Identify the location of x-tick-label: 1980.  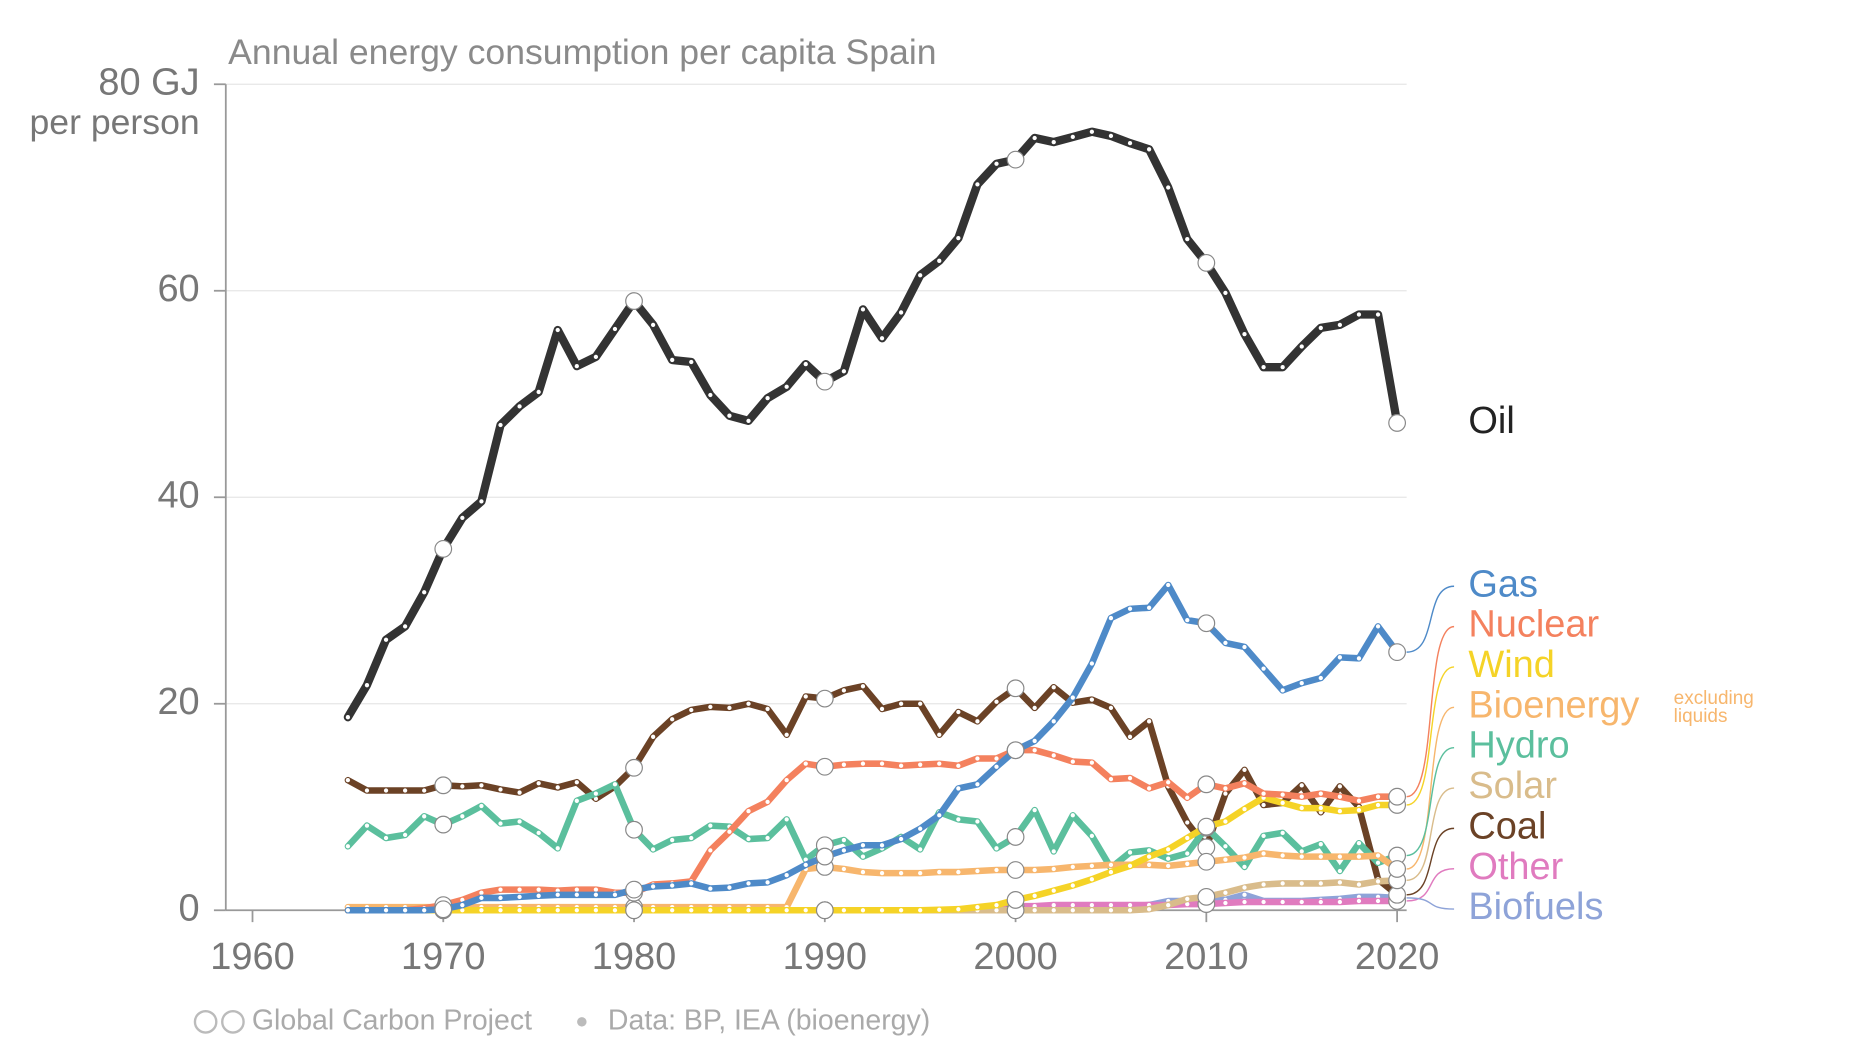
(634, 957).